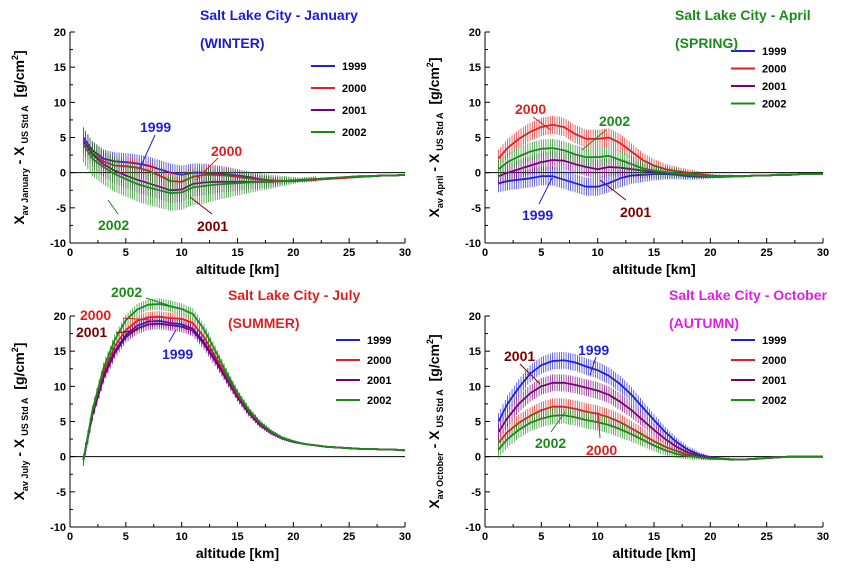 The width and height of the screenshot is (853, 571). I want to click on x-tick-label: 15, so click(654, 537).